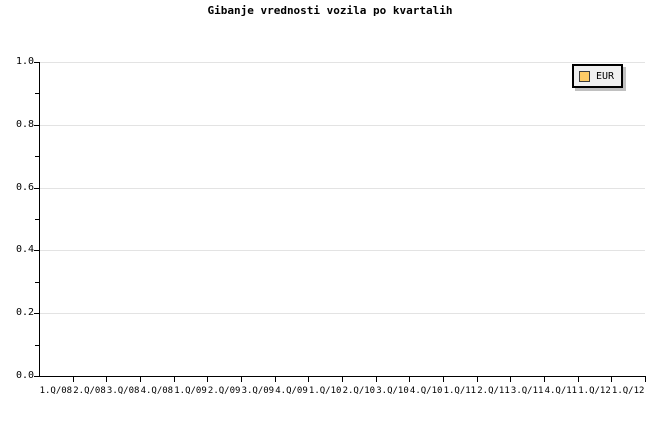 Image resolution: width=660 pixels, height=440 pixels. Describe the element at coordinates (89, 391) in the screenshot. I see `x-axis-tick-label: 2.Q/08` at that location.